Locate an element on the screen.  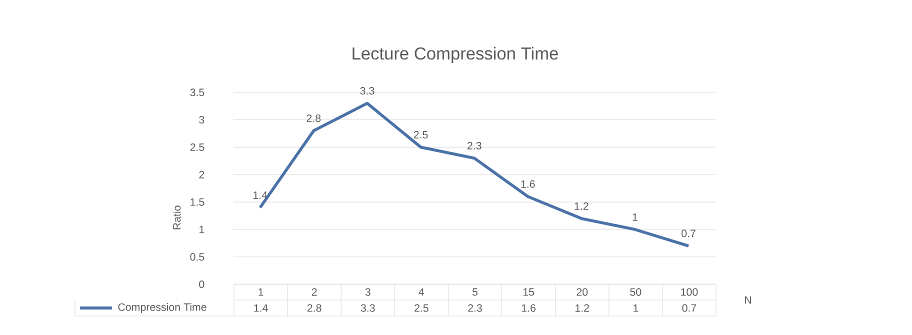
x-tick-label: 3 is located at coordinates (367, 292).